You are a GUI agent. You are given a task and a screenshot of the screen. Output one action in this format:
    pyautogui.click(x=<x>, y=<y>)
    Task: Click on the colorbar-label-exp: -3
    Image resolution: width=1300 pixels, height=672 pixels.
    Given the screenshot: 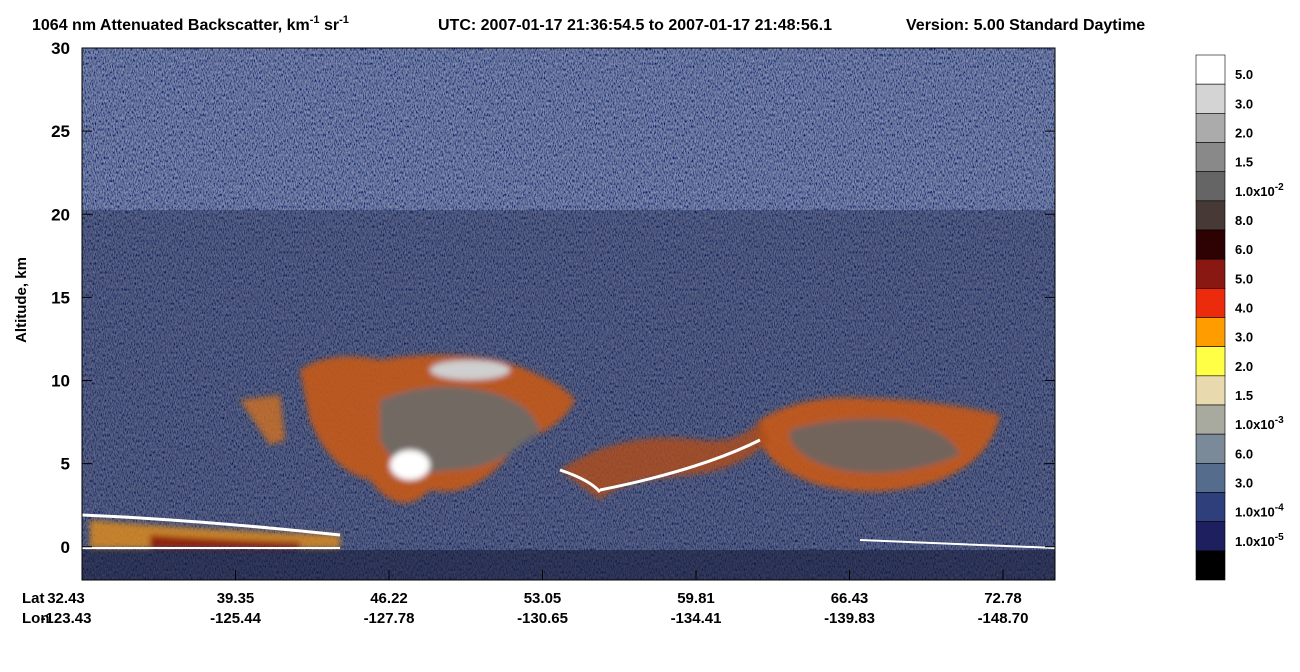 What is the action you would take?
    pyautogui.click(x=1279, y=420)
    